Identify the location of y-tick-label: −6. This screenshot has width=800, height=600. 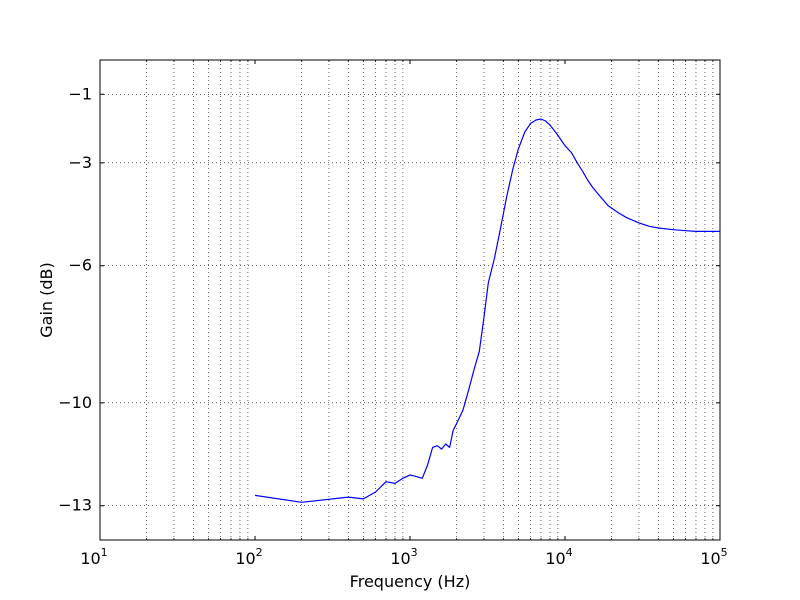
(80, 265).